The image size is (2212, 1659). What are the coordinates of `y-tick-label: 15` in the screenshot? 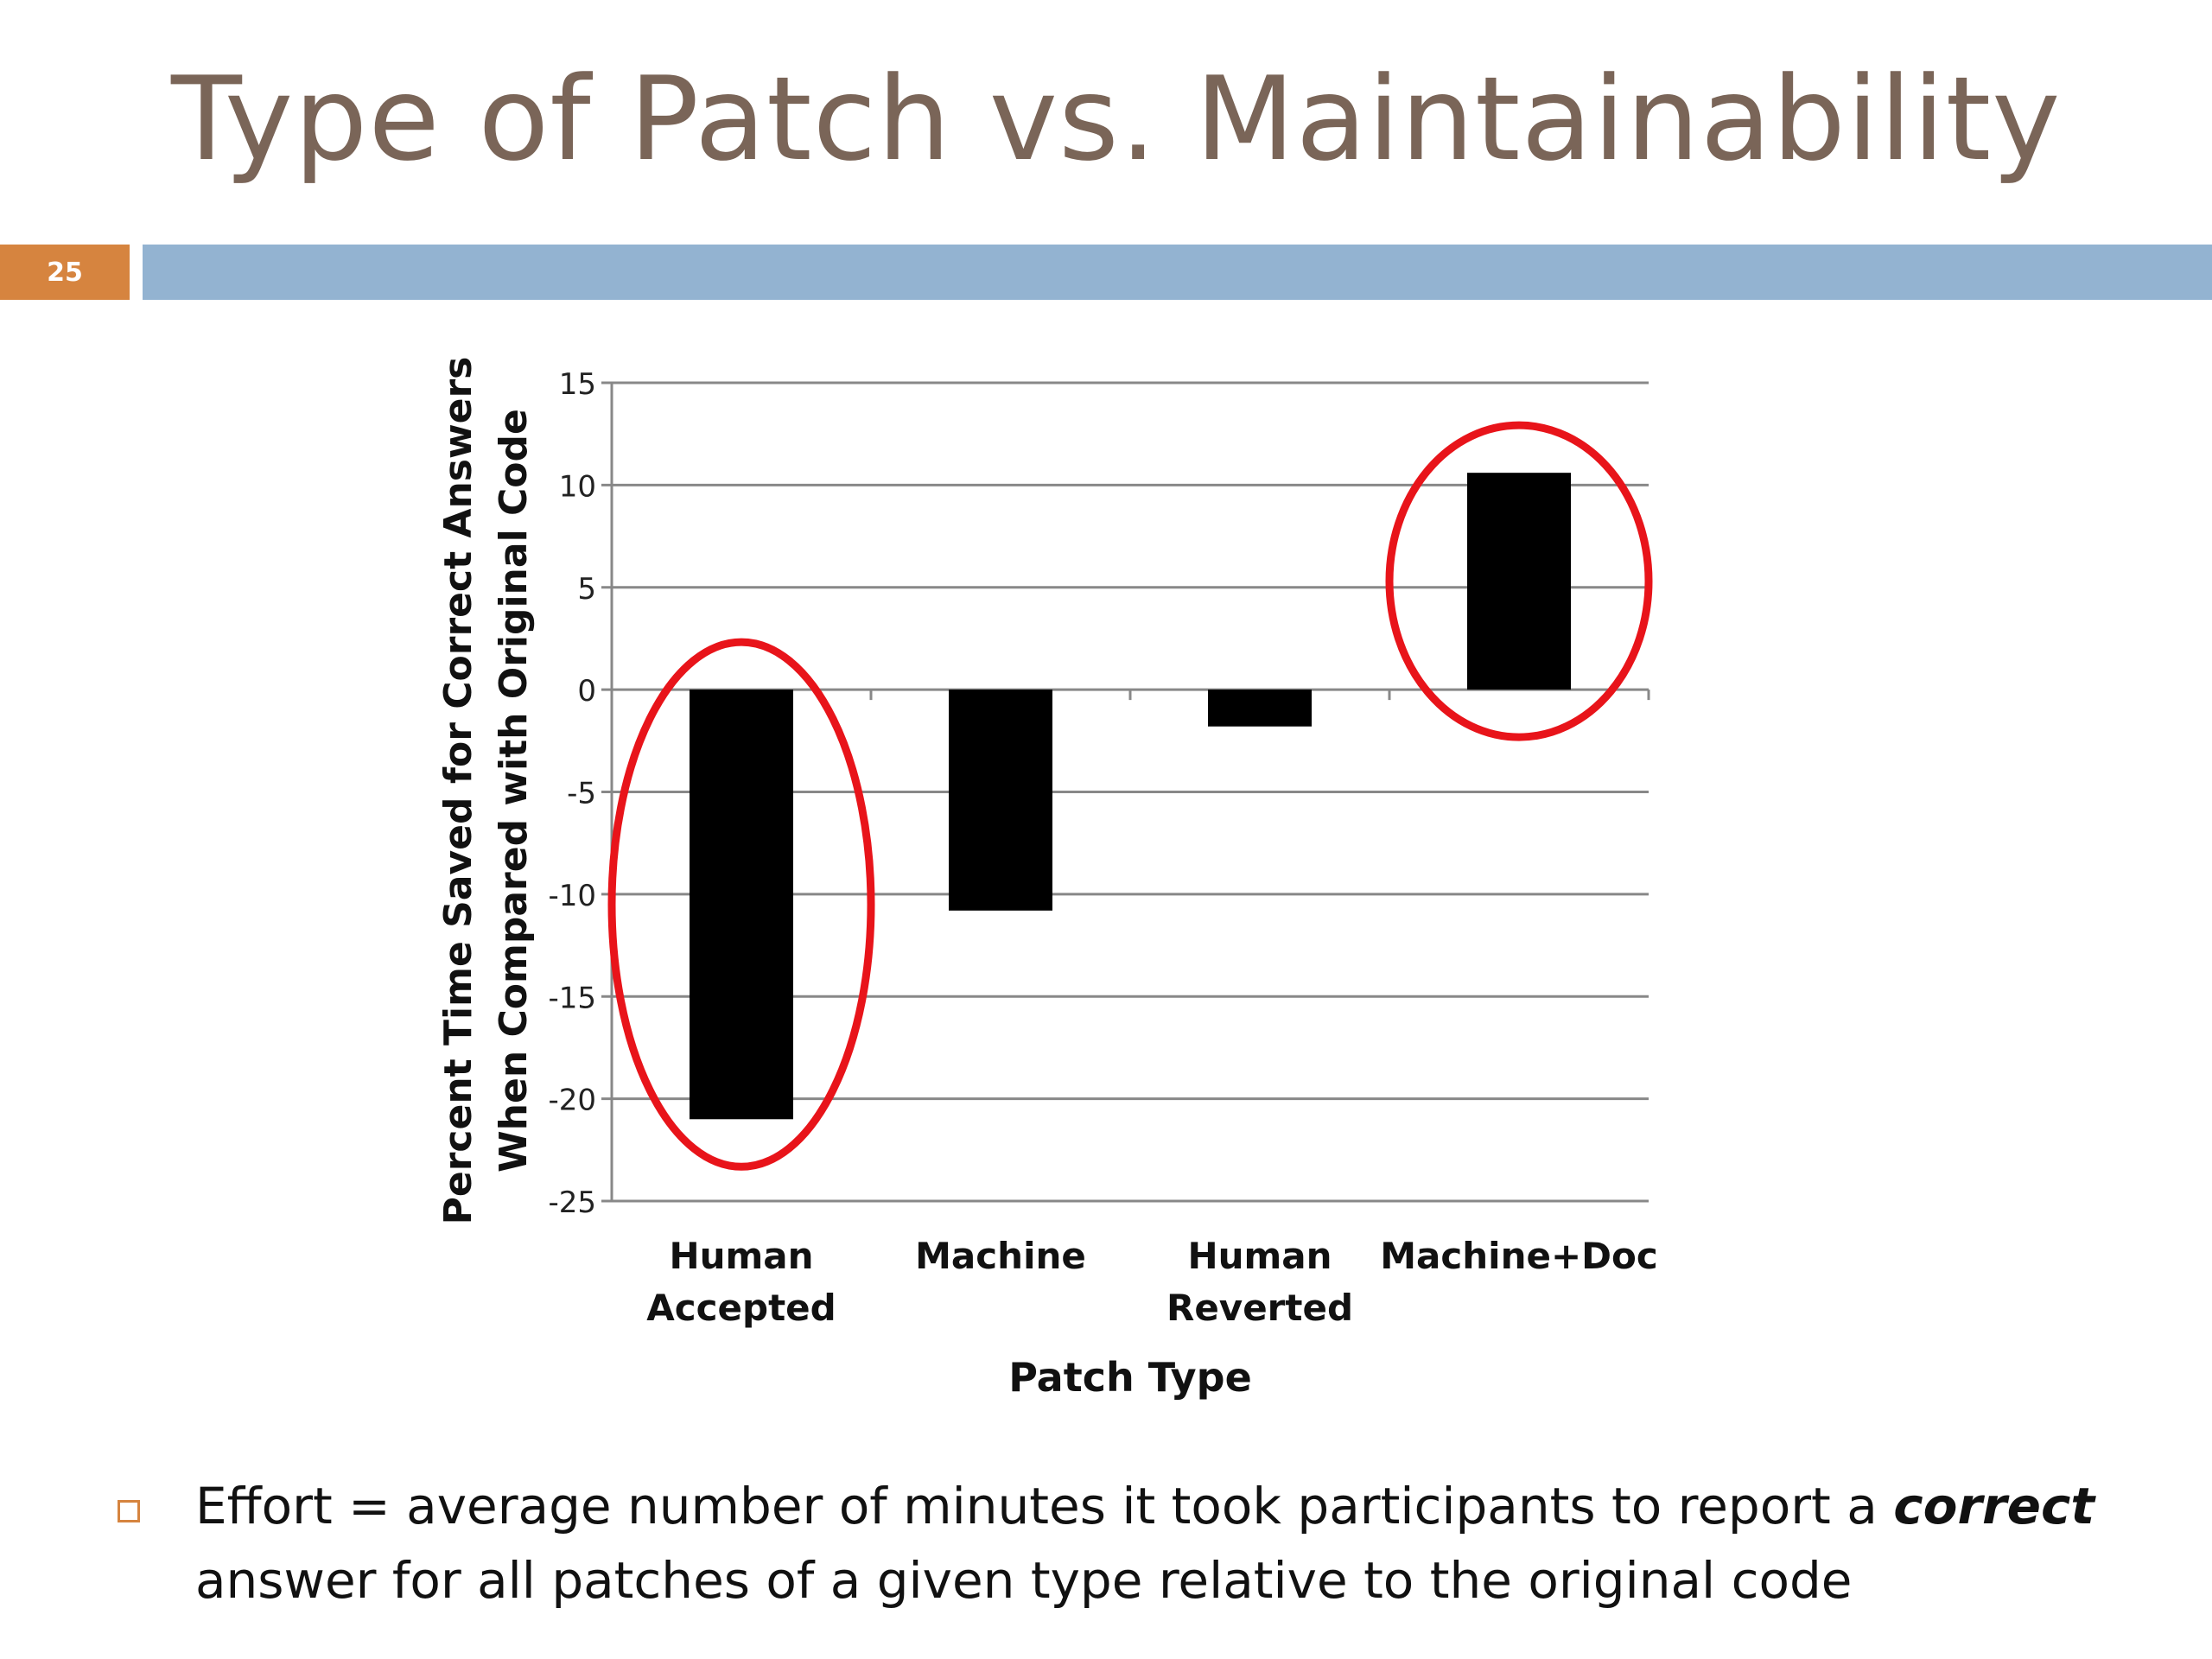 It's located at (577, 384).